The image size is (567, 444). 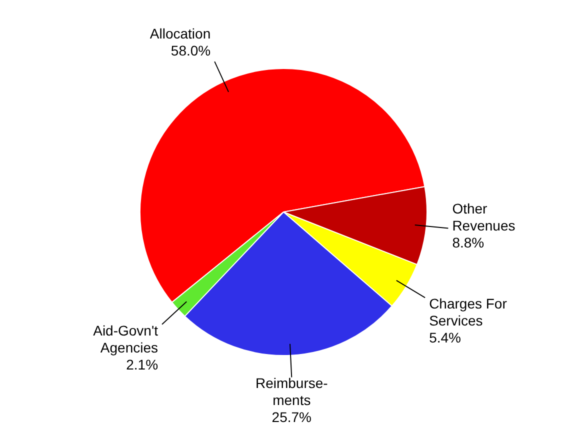 I want to click on data-label: 5.4%, so click(x=445, y=338).